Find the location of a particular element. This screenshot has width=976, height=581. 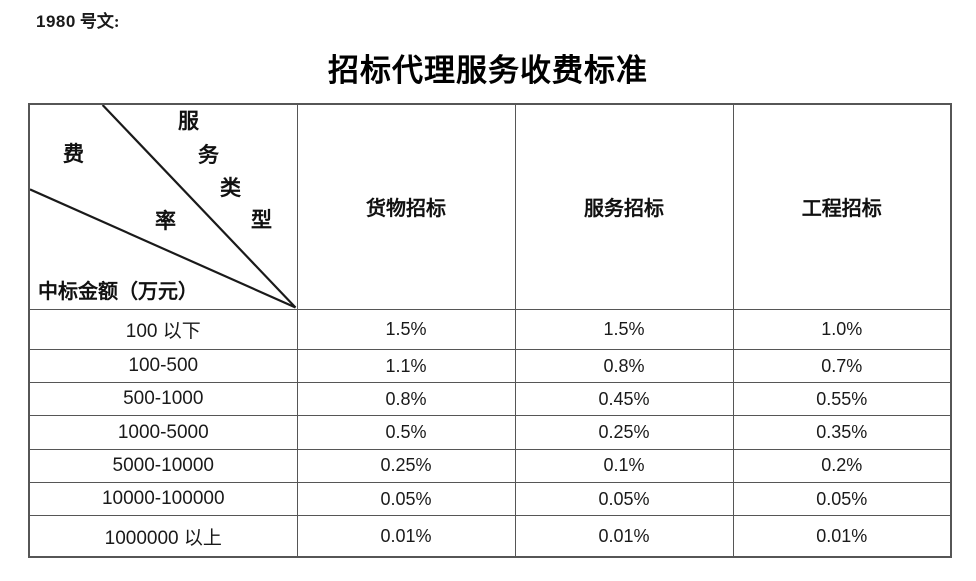

rate-cell: 0.45% is located at coordinates (624, 399).